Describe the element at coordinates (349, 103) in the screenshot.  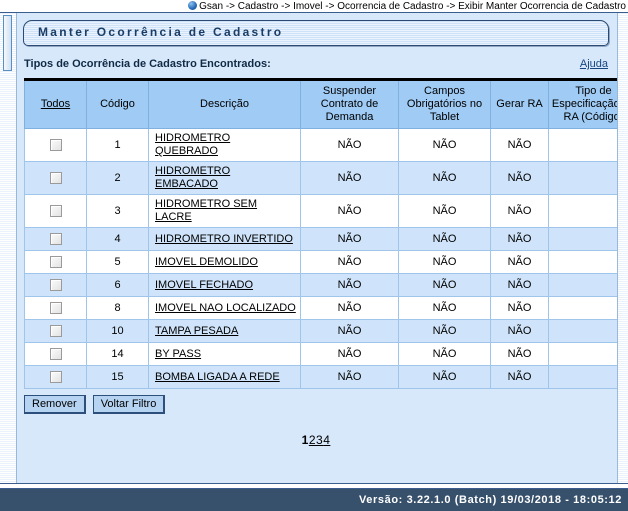
I see `column-header-suspender-contrato: Suspender Contrato de Demanda` at that location.